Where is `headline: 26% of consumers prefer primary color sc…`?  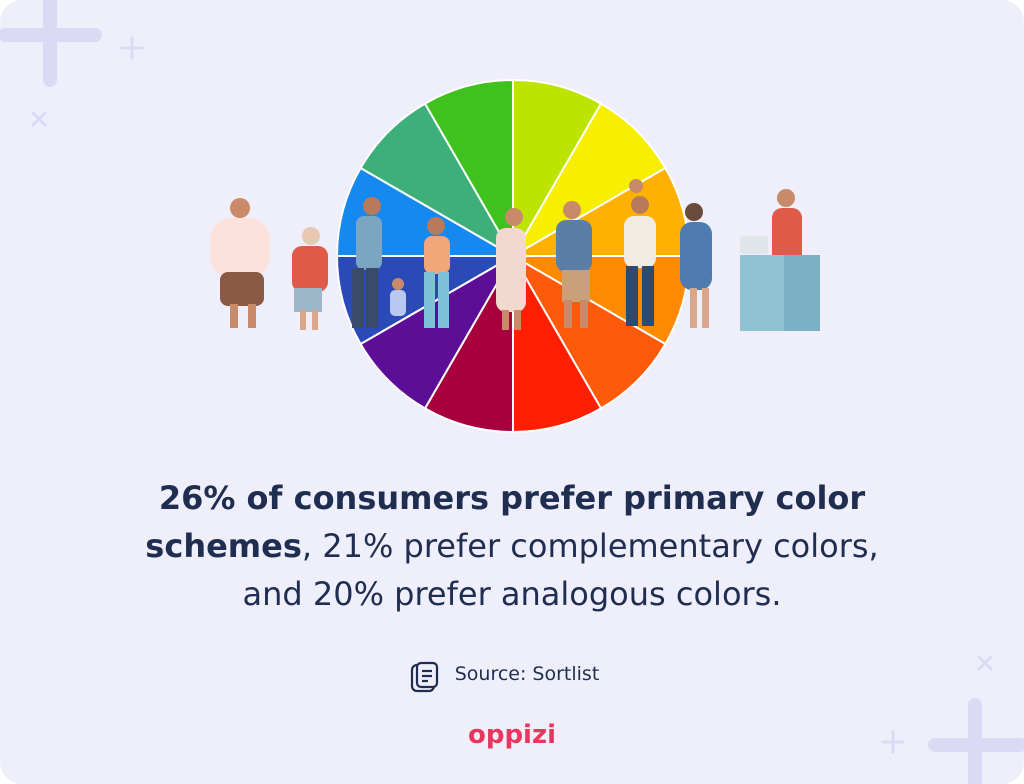 headline: 26% of consumers prefer primary color sc… is located at coordinates (512, 546).